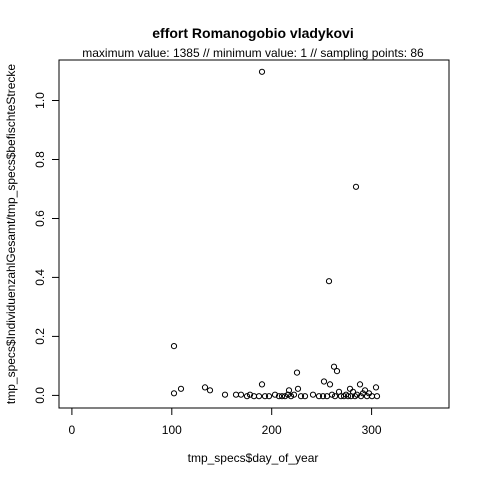 The image size is (480, 480). Describe the element at coordinates (40, 395) in the screenshot. I see `y-tick-label: 0.0` at that location.